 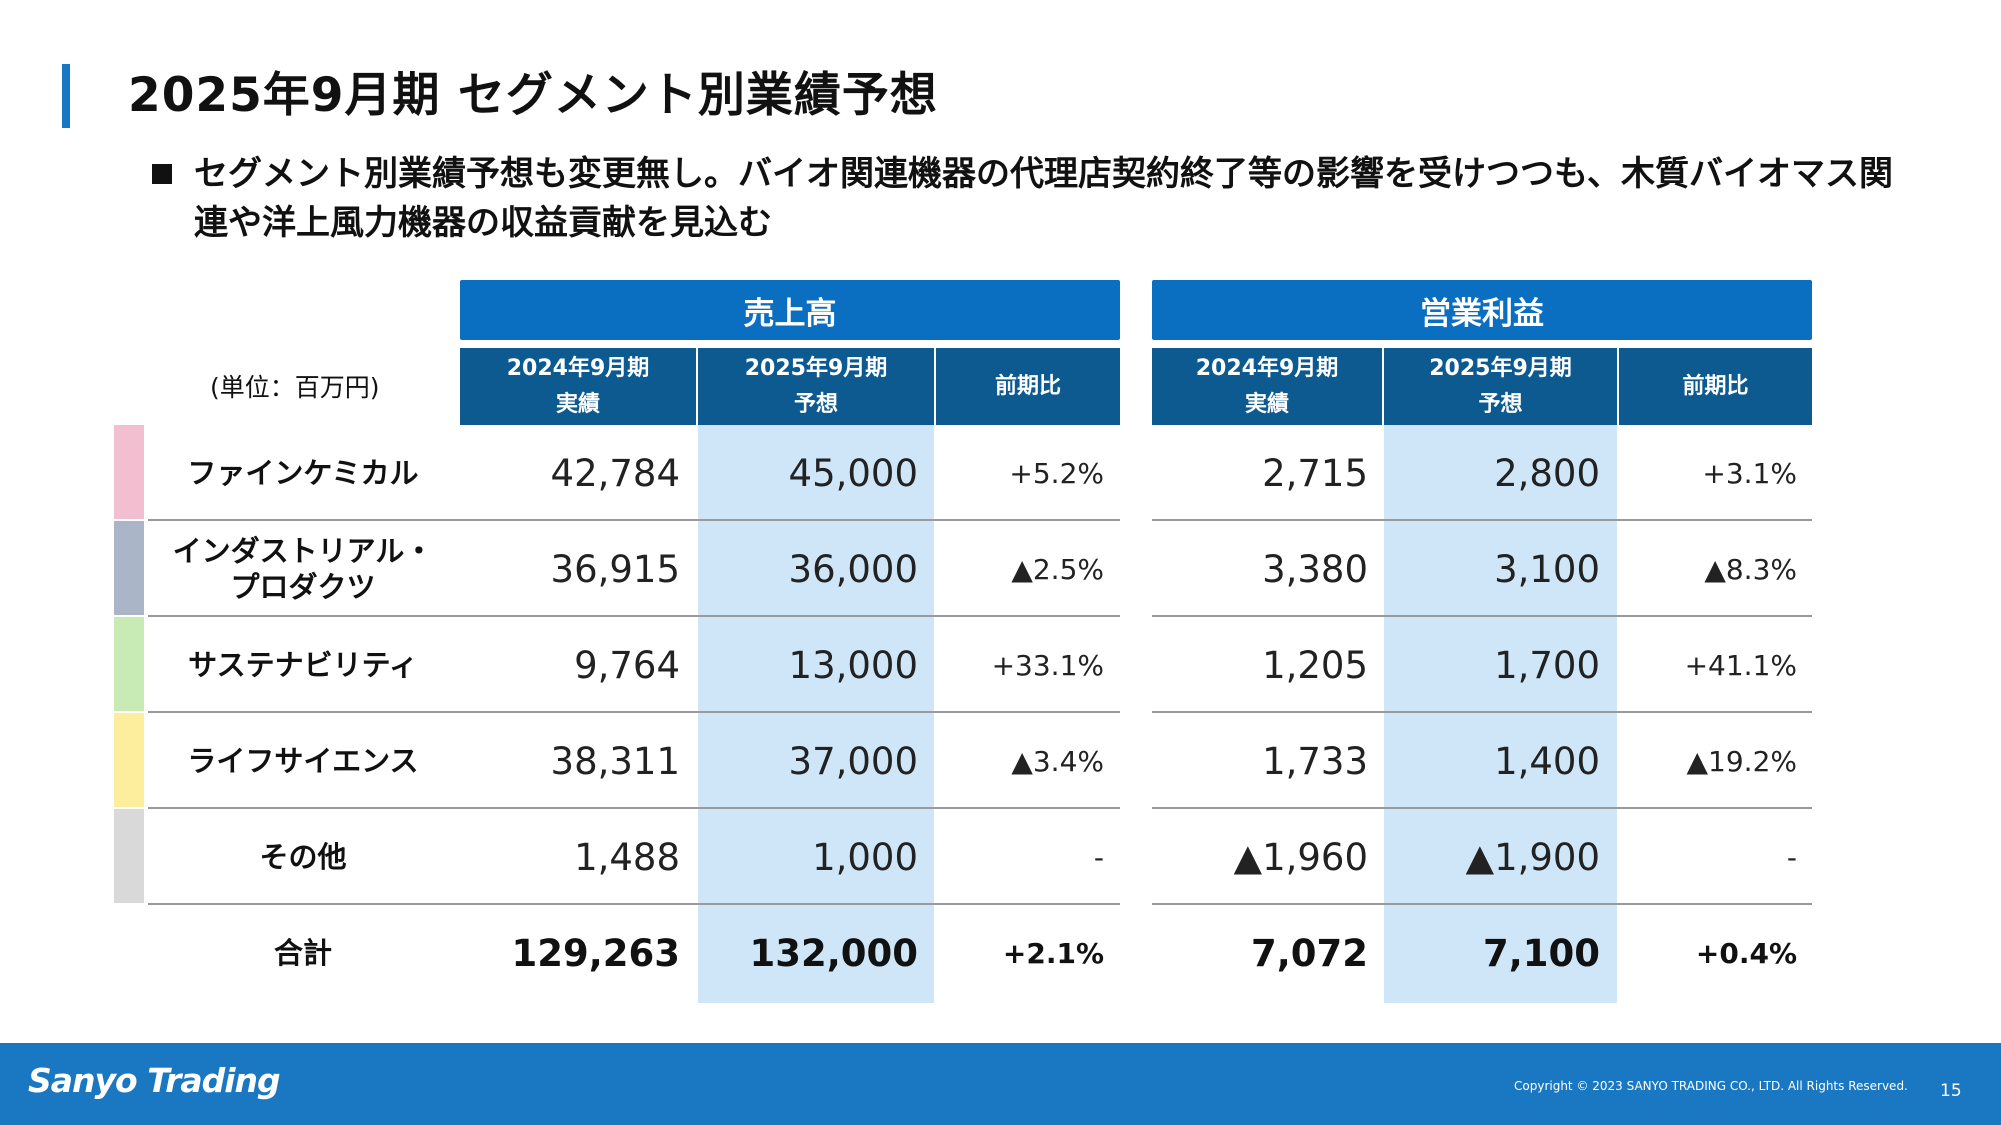 I want to click on page-number: 15, so click(x=1951, y=1091).